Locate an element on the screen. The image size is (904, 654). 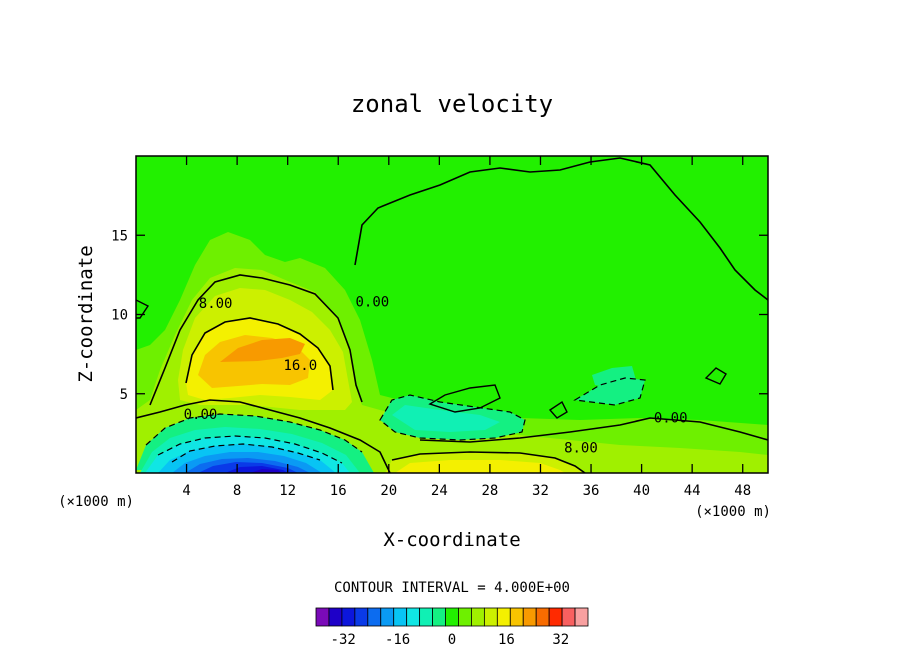
contour-neg-dashed-right is located at coordinates (609, 391).